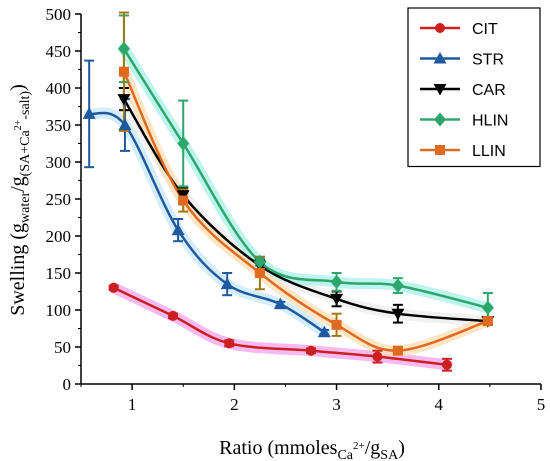 The image size is (550, 461). I want to click on x-tick-label: 1, so click(132, 404).